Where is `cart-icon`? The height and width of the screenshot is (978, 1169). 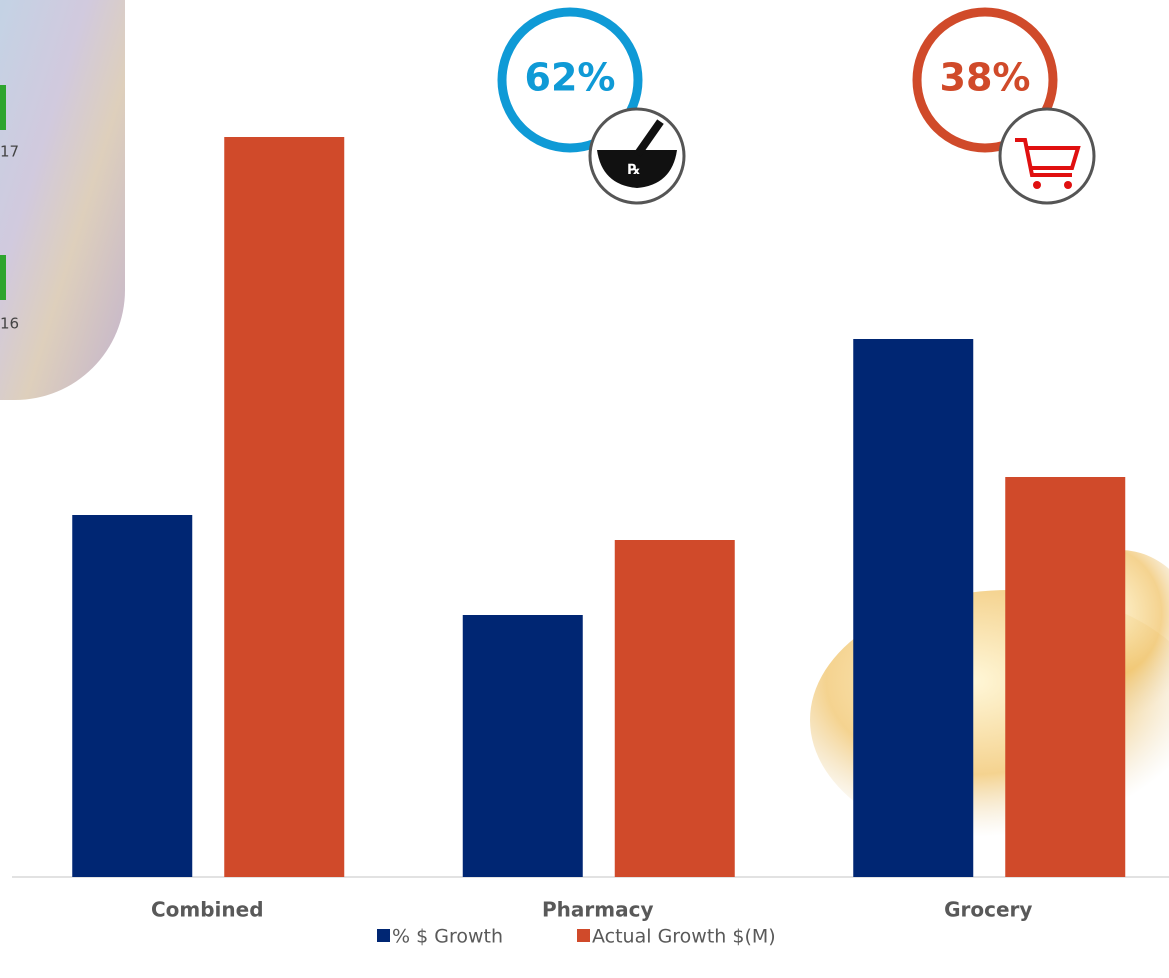
cart-icon is located at coordinates (1048, 157).